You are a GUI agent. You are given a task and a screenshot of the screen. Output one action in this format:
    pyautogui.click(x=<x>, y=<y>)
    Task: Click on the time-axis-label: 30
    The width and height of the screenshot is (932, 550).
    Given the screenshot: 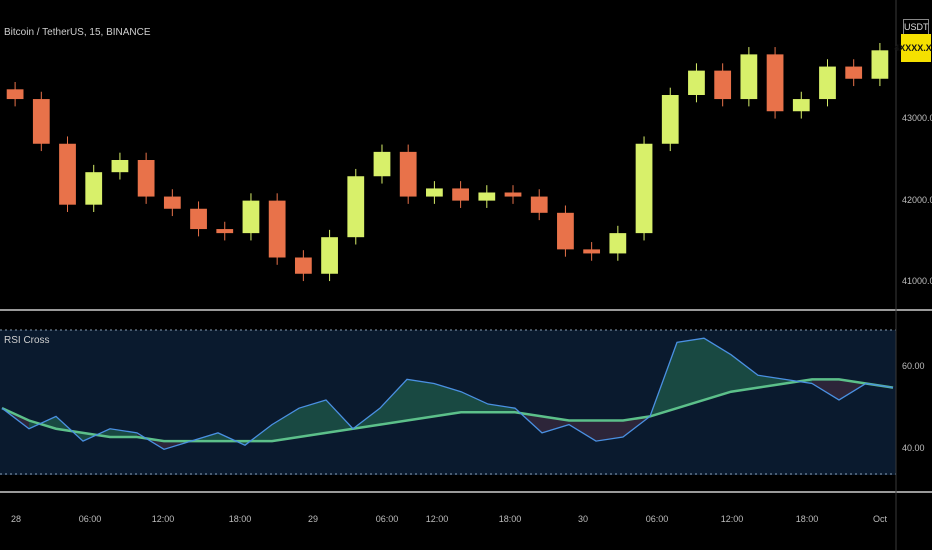 What is the action you would take?
    pyautogui.click(x=583, y=519)
    